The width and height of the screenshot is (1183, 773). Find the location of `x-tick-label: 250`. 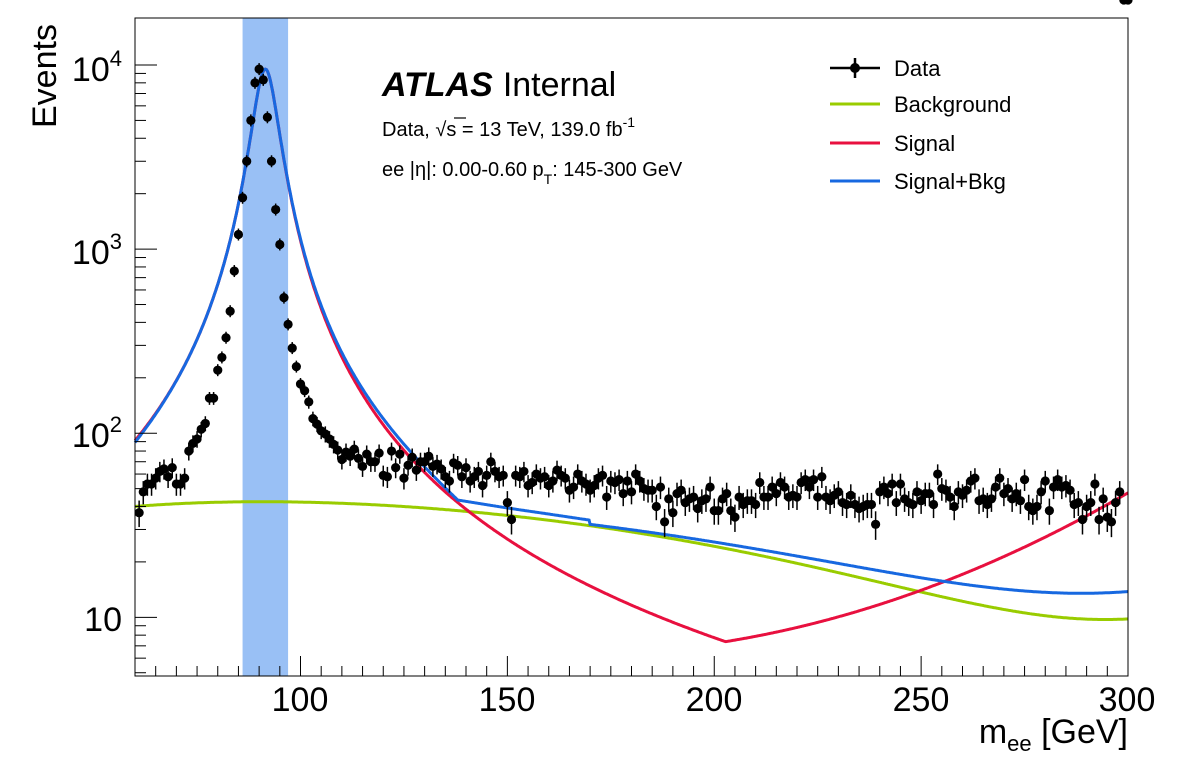

x-tick-label: 250 is located at coordinates (921, 700).